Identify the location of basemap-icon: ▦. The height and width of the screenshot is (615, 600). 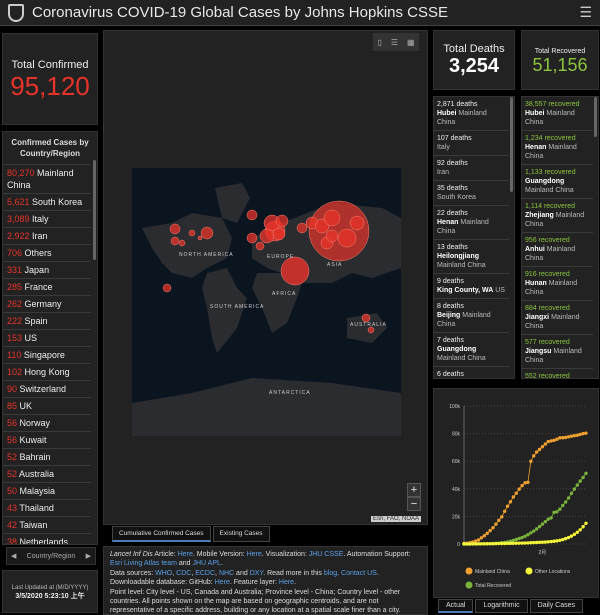
(410, 42).